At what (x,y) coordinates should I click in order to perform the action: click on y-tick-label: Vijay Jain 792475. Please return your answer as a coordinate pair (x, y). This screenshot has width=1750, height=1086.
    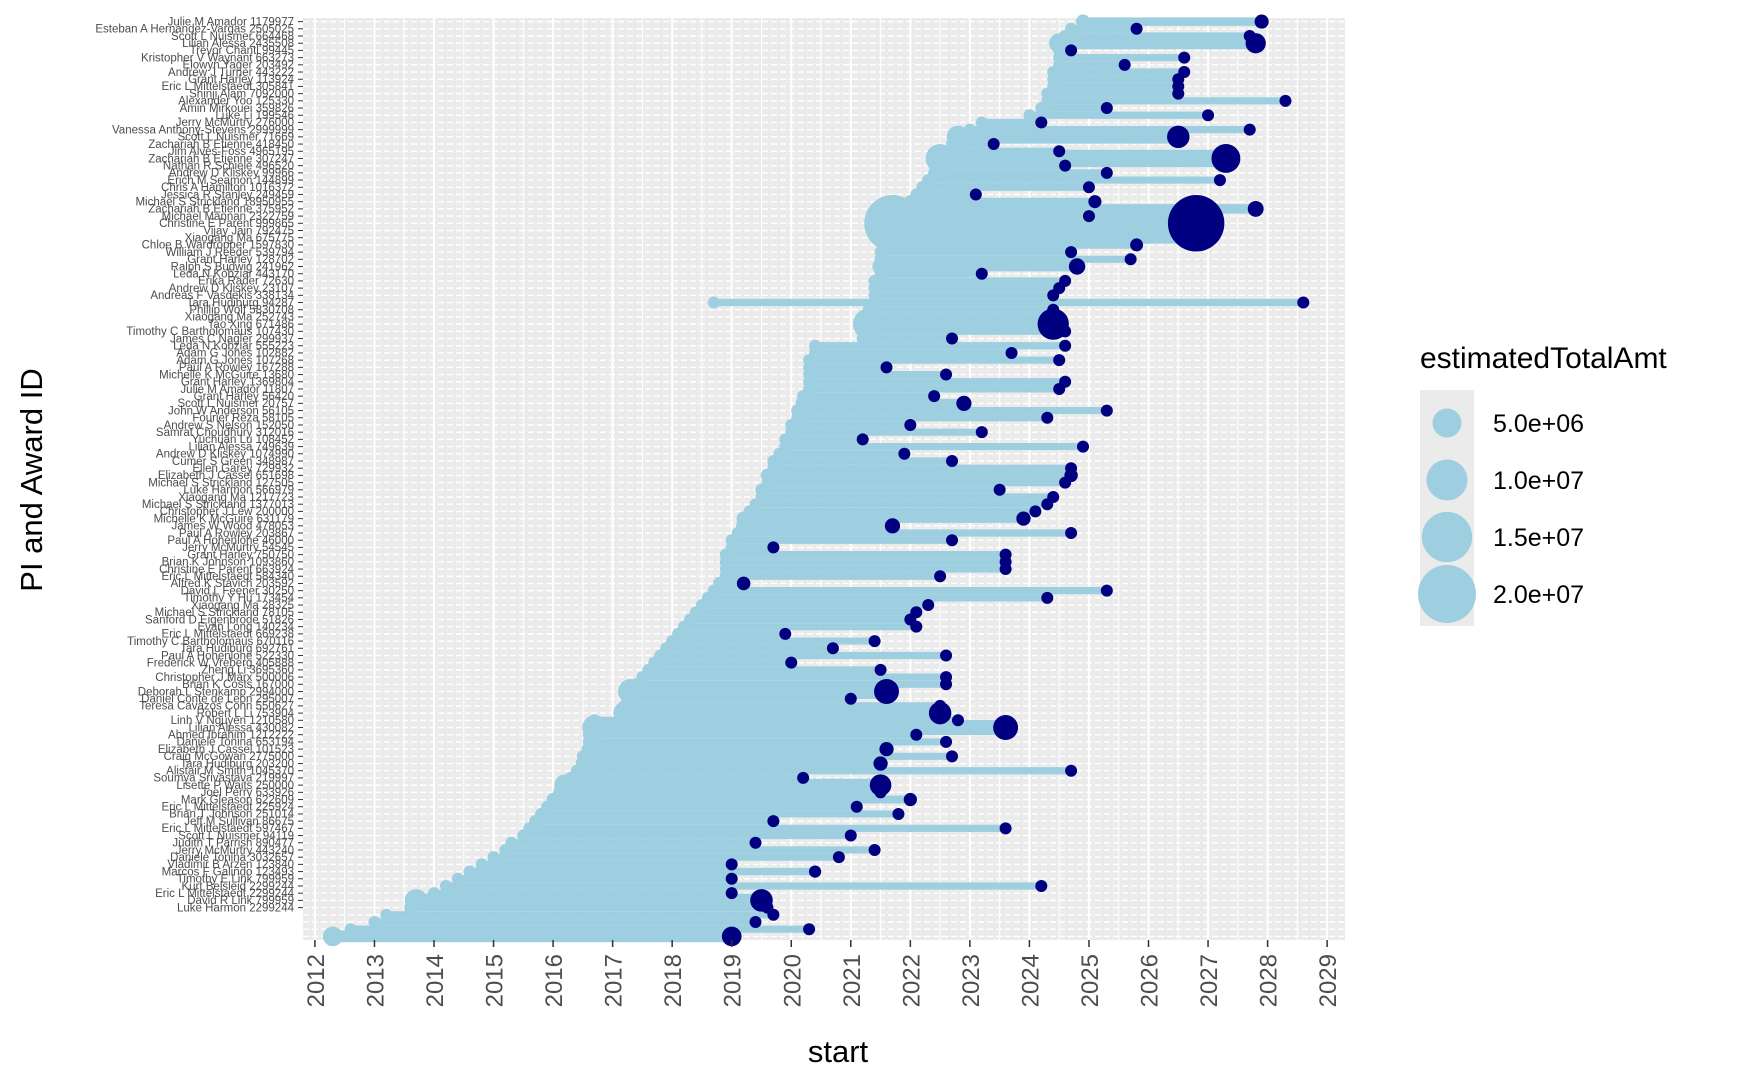
    Looking at the image, I should click on (248, 231).